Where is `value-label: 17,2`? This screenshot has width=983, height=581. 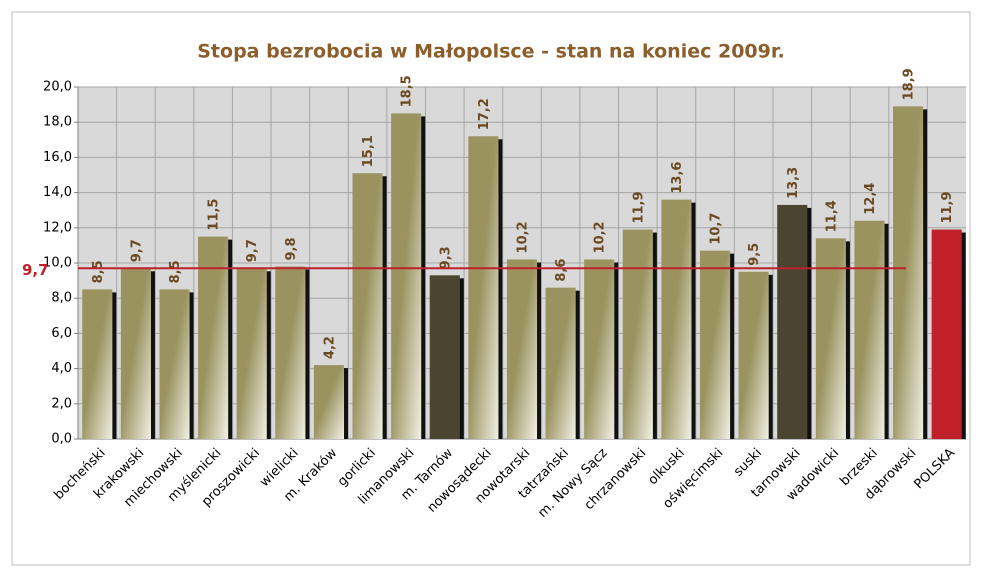 value-label: 17,2 is located at coordinates (484, 114).